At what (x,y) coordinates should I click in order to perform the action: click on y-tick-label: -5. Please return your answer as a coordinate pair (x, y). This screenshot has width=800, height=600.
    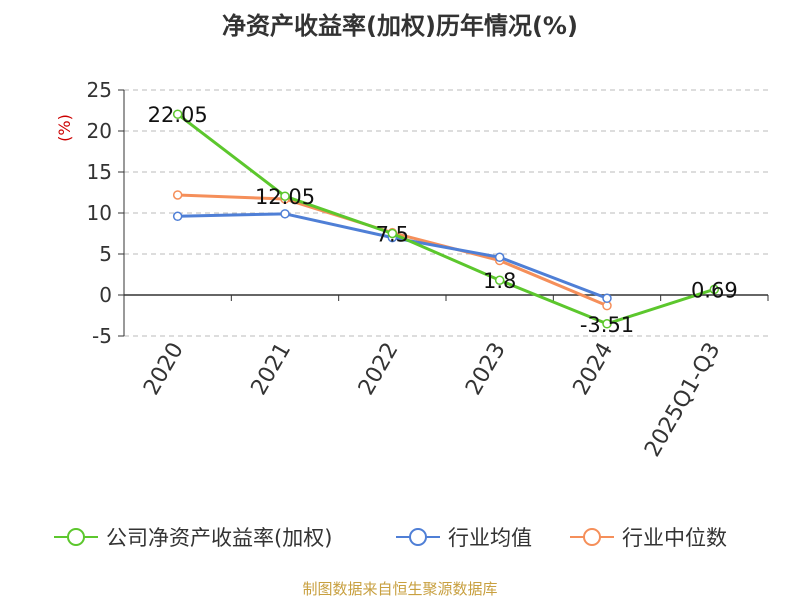
    Looking at the image, I should click on (102, 336).